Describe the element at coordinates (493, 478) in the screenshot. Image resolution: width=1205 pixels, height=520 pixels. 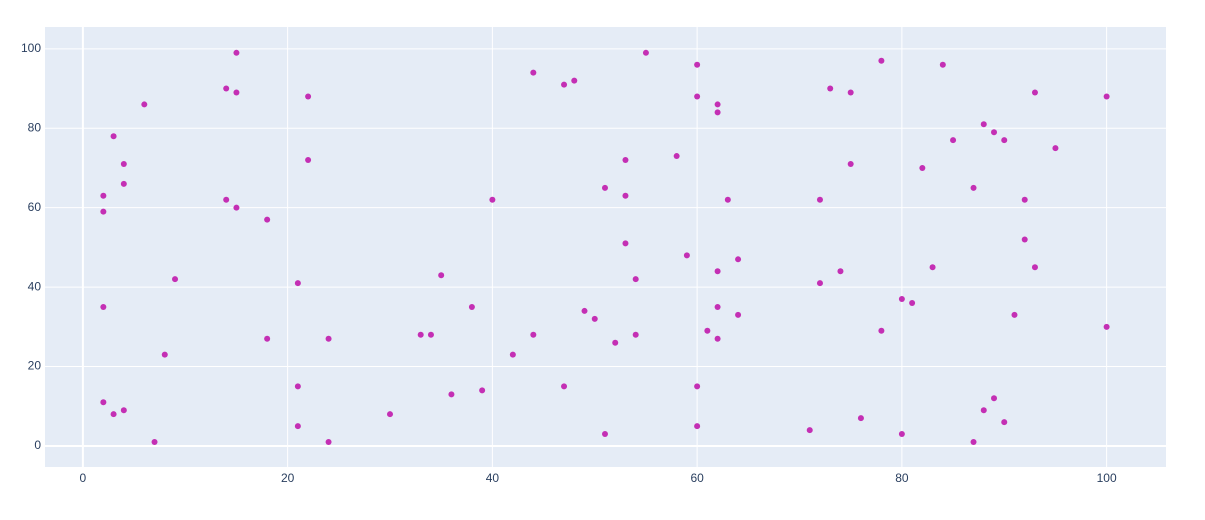
I see `x-tick-label: 40` at that location.